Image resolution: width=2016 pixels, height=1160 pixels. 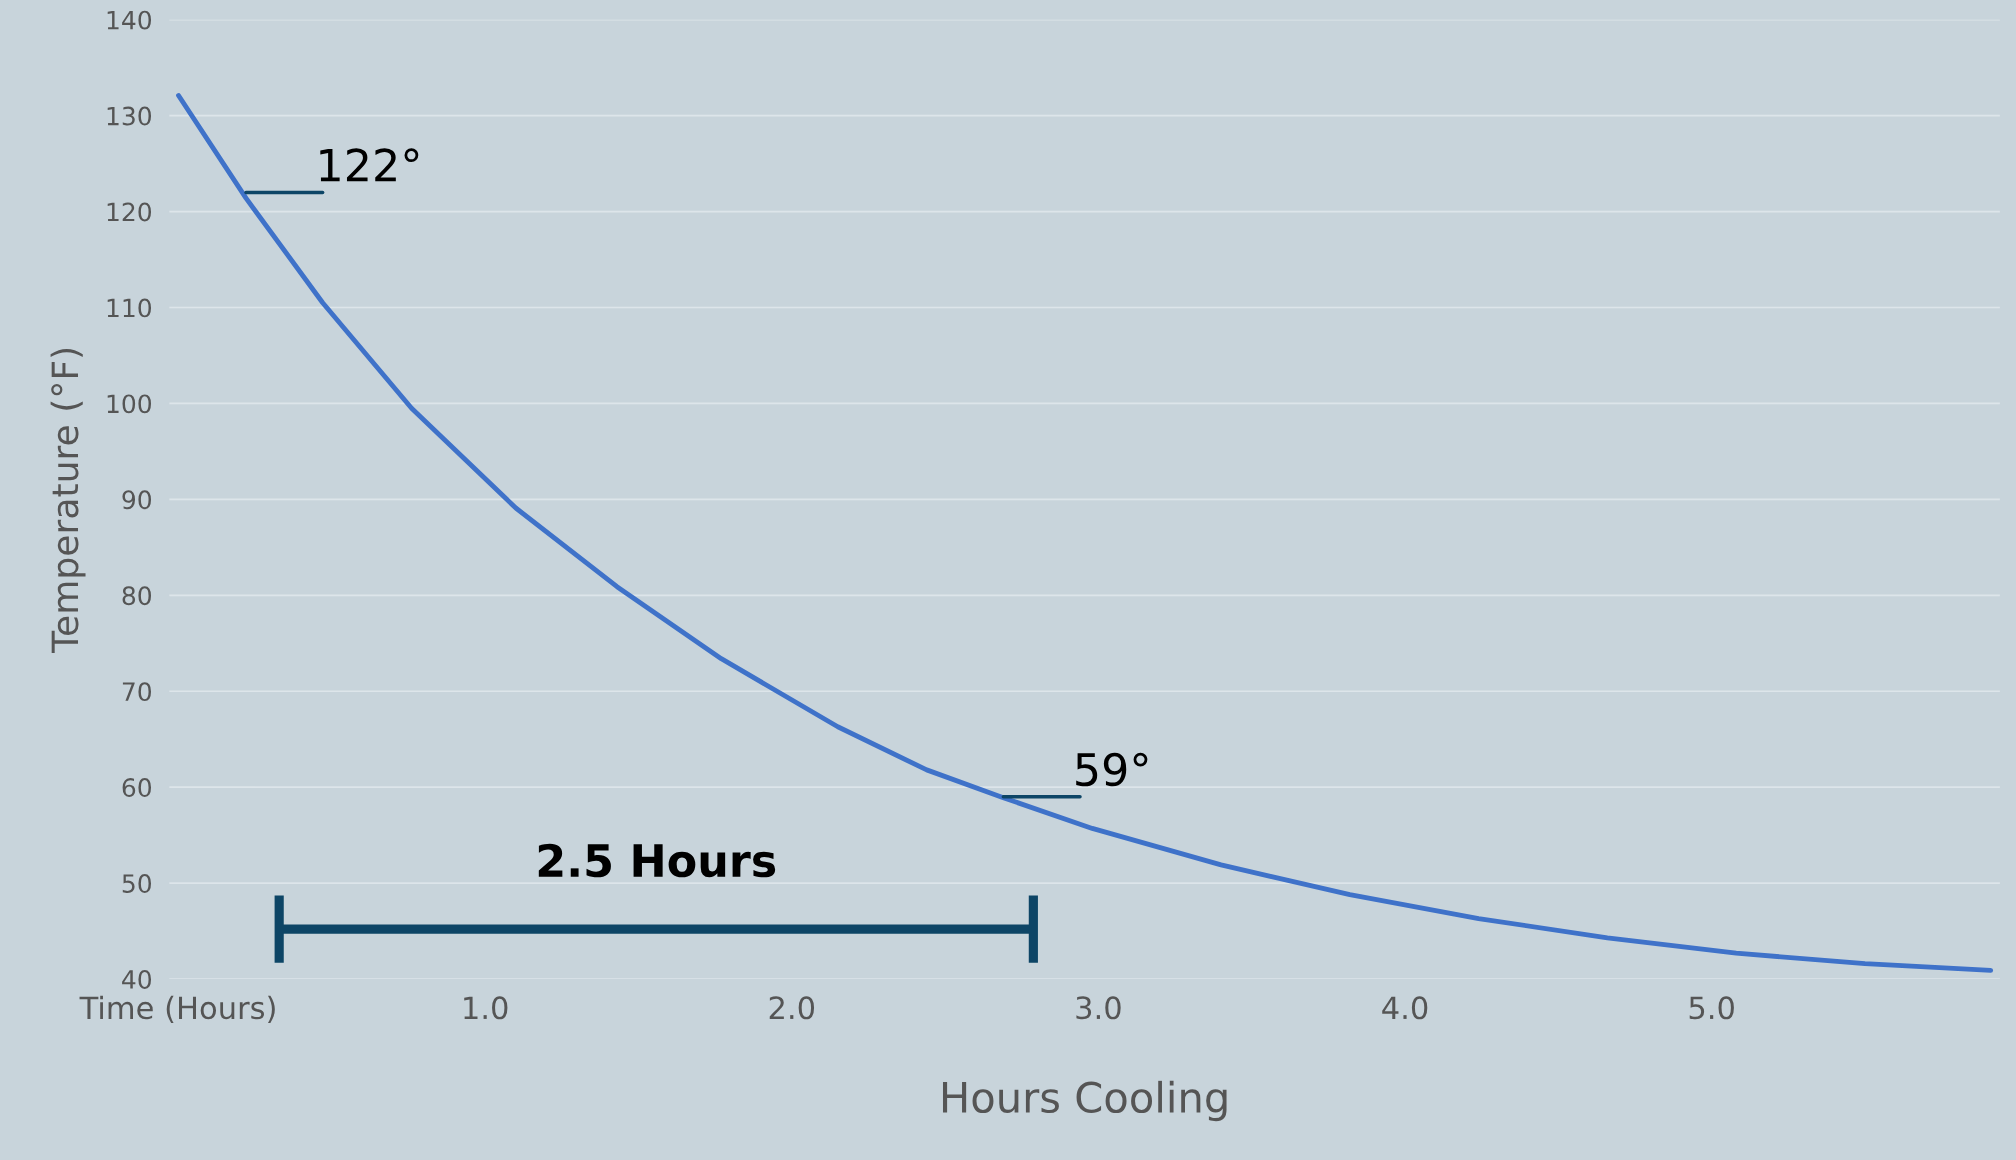 I want to click on x-tick-label: 2.0, so click(x=792, y=1008).